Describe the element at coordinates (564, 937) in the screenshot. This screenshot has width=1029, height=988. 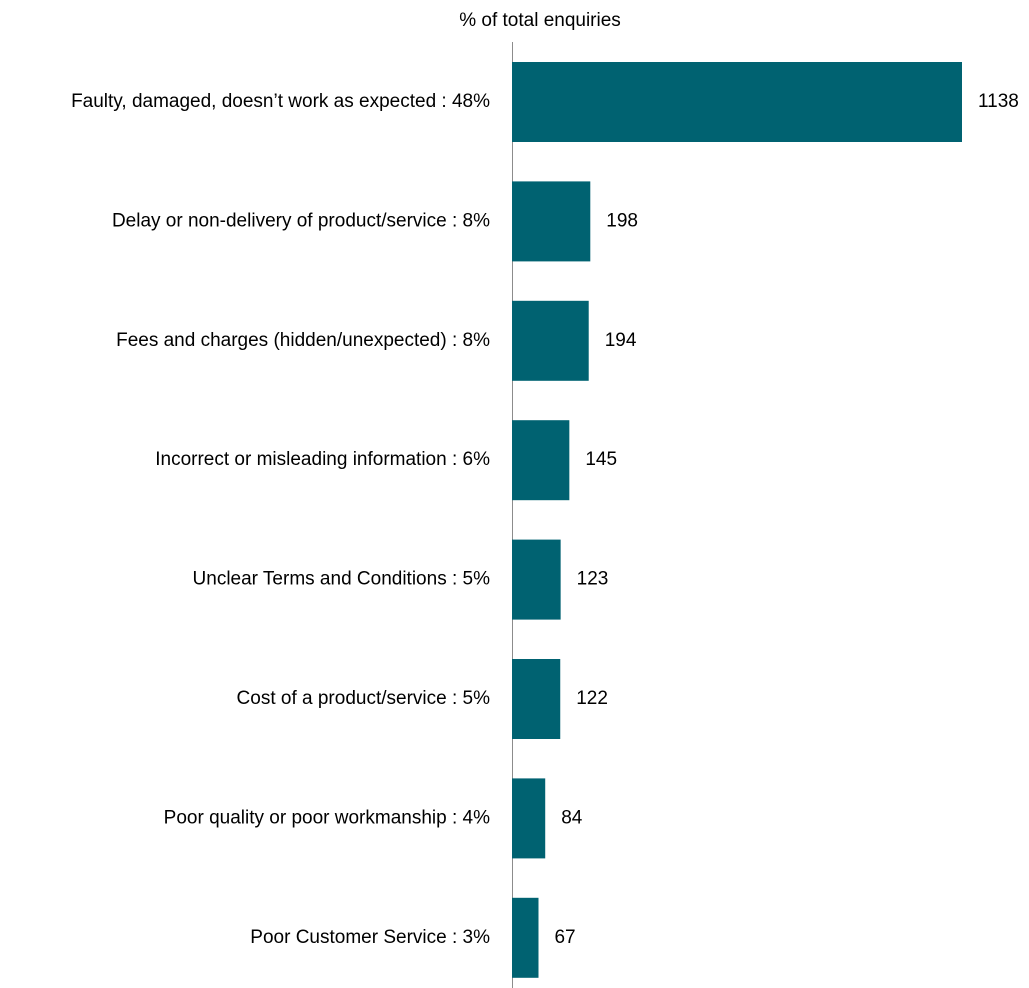
I see `data-label: 67` at that location.